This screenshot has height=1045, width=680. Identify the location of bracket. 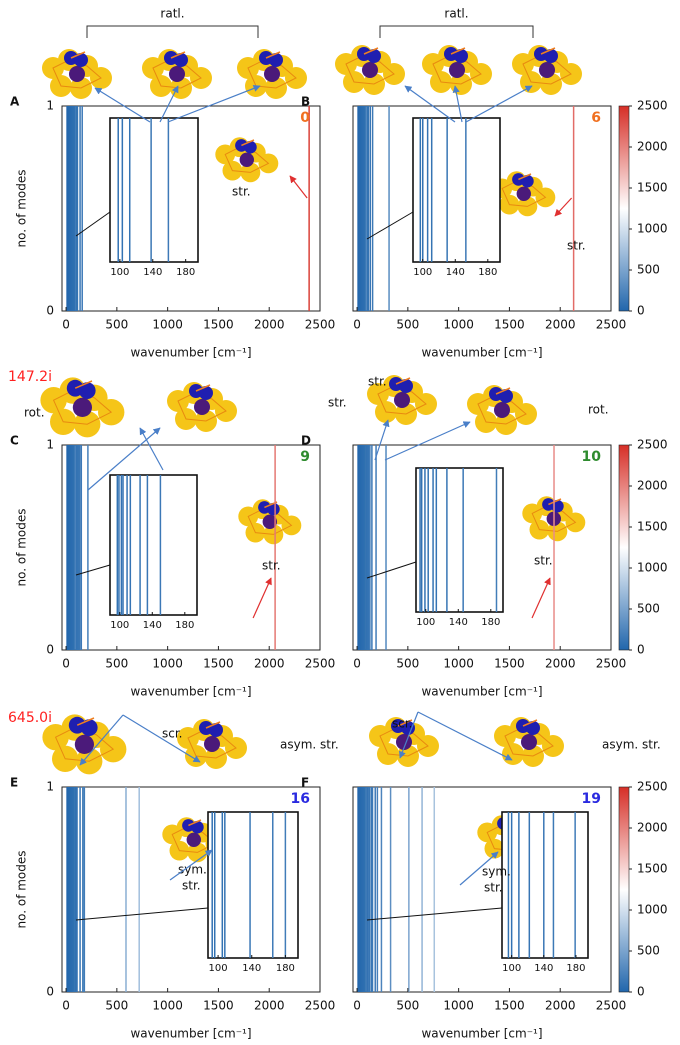
(456, 31).